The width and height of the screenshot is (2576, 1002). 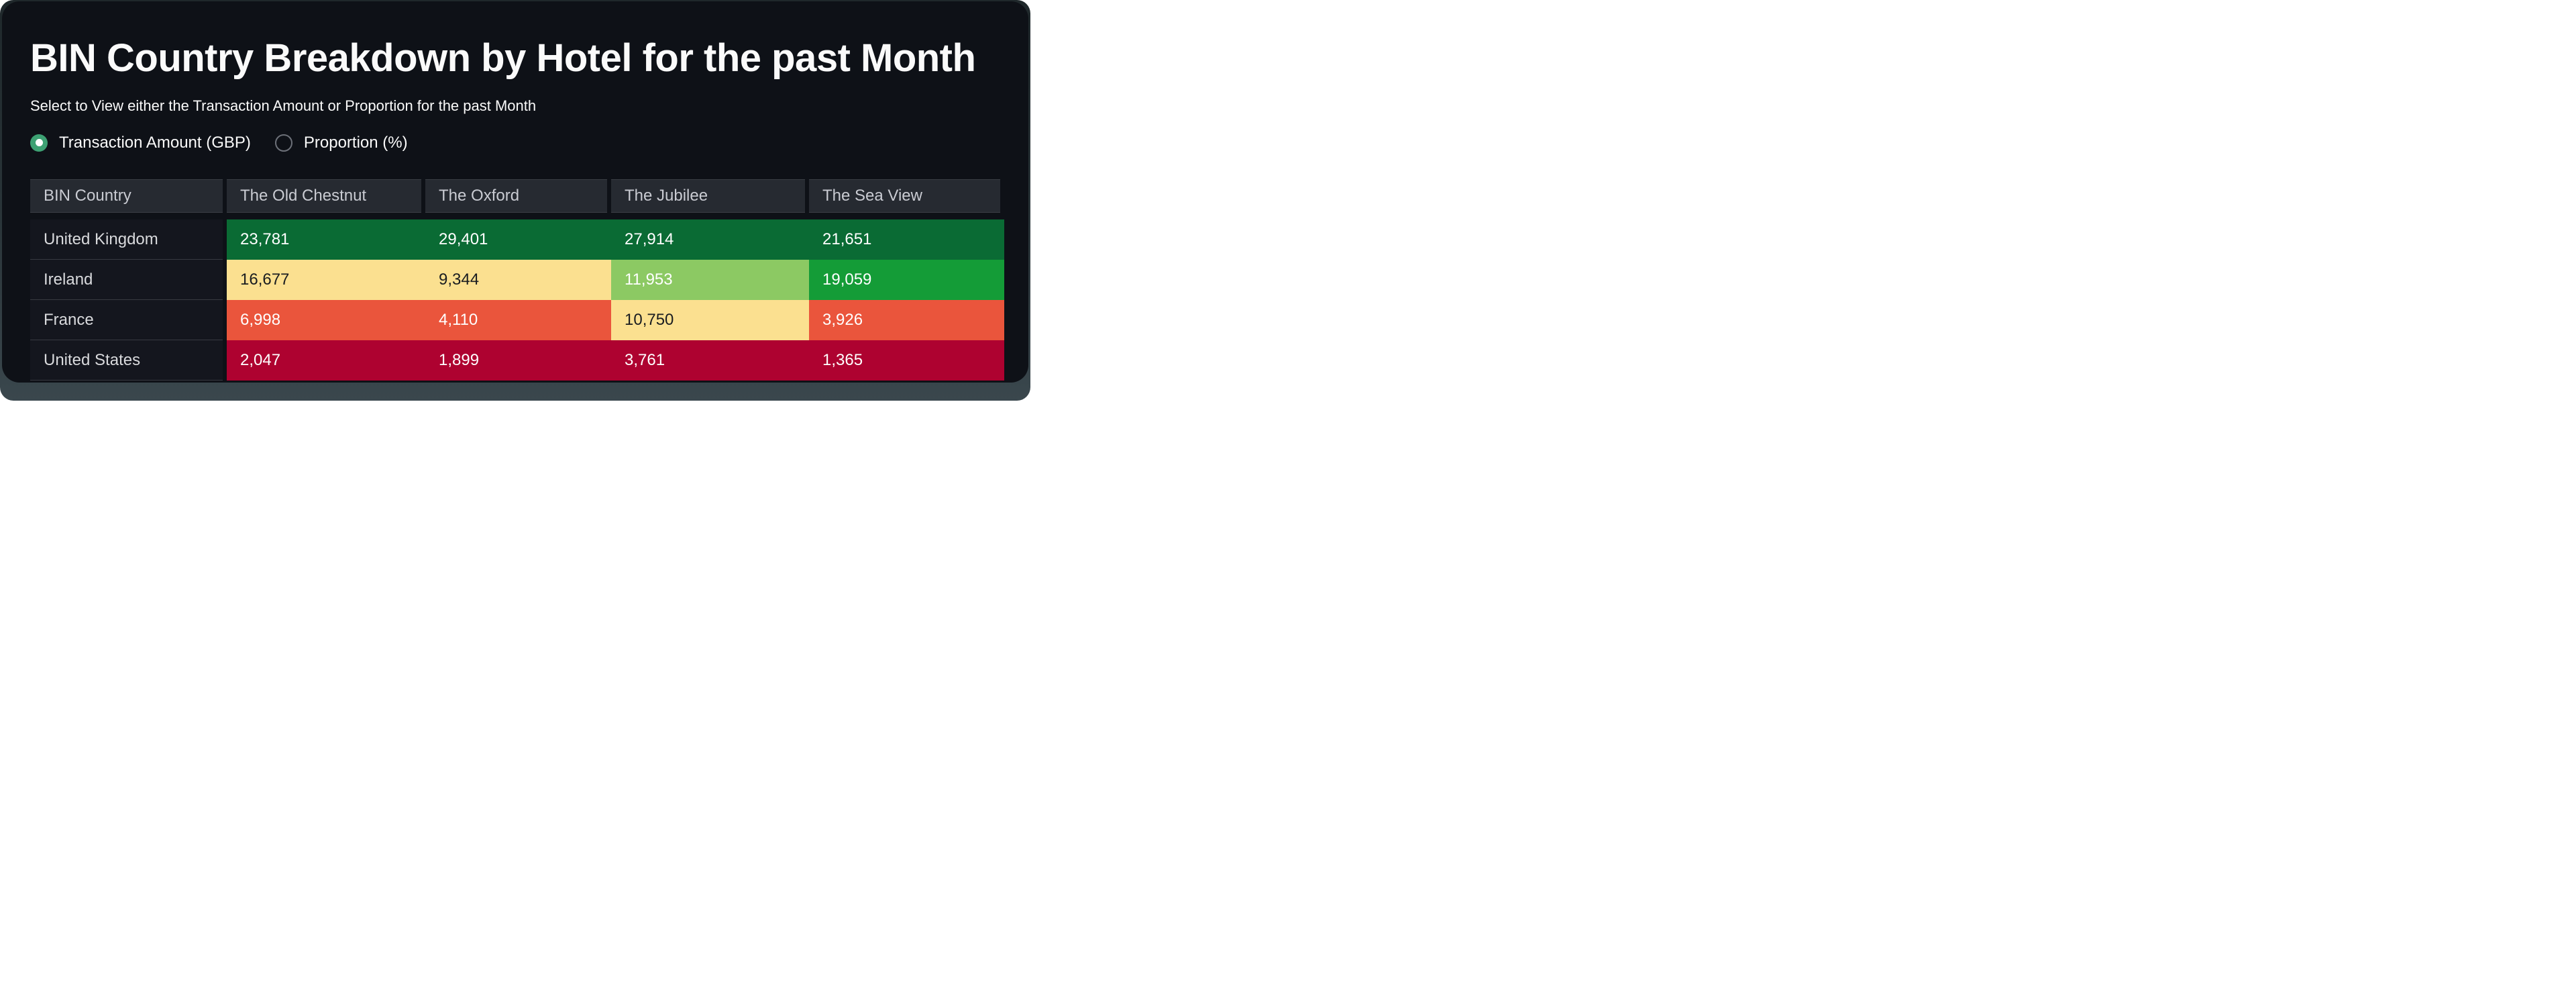 What do you see at coordinates (518, 360) in the screenshot?
I see `heat-cell: 1,899` at bounding box center [518, 360].